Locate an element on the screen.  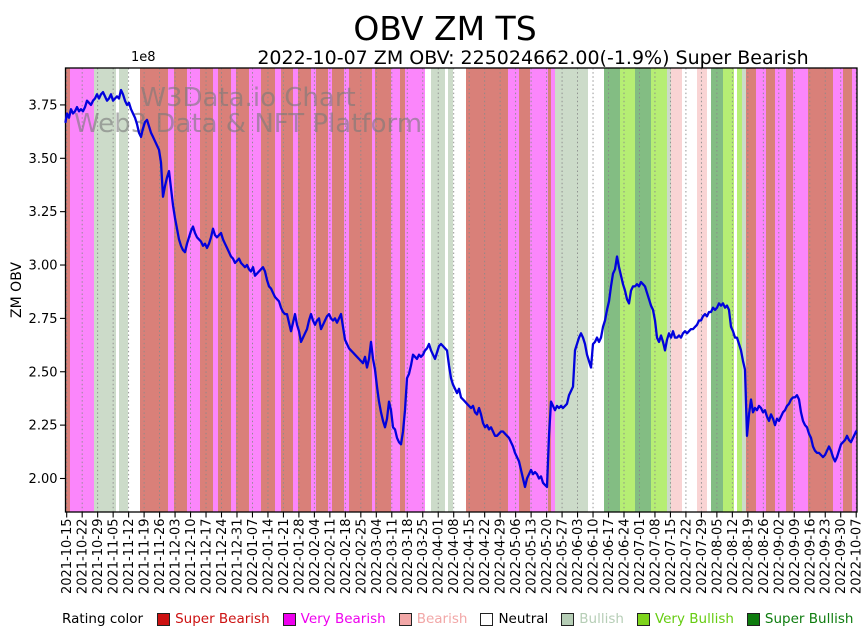
rating-band-bearish is located at coordinates (702, 290).